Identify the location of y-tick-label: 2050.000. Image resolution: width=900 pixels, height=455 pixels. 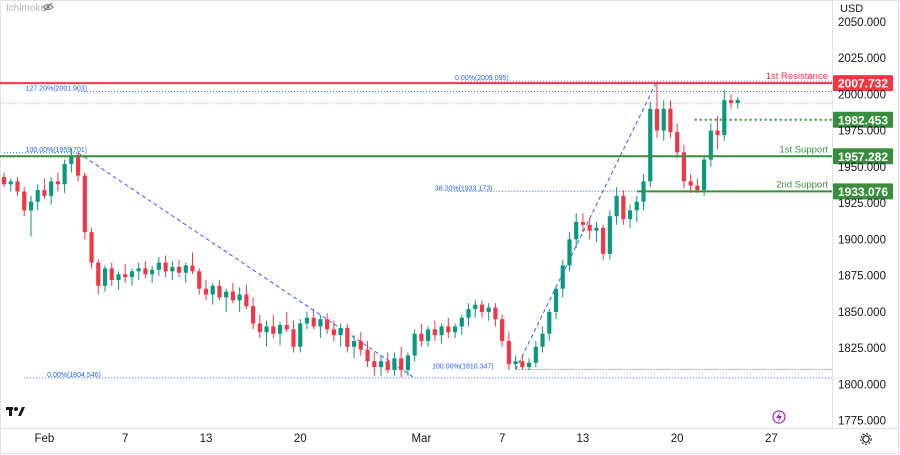
(862, 23).